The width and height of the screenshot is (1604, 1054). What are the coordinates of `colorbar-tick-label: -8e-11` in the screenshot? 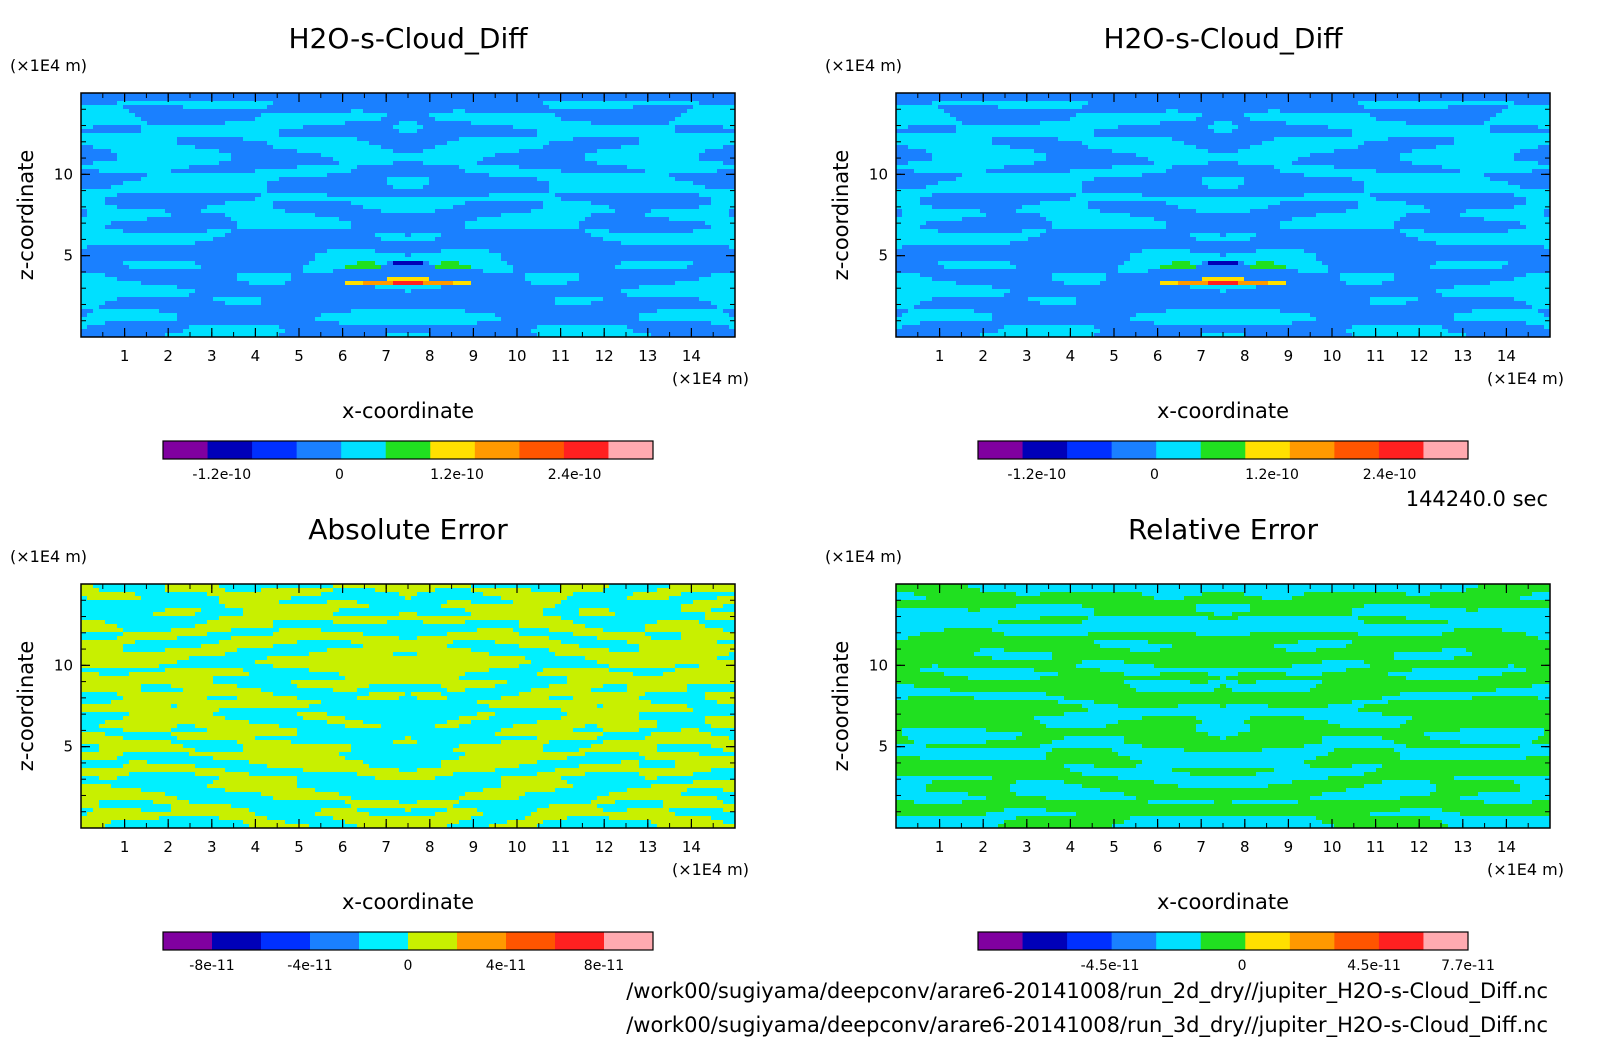 It's located at (211, 966).